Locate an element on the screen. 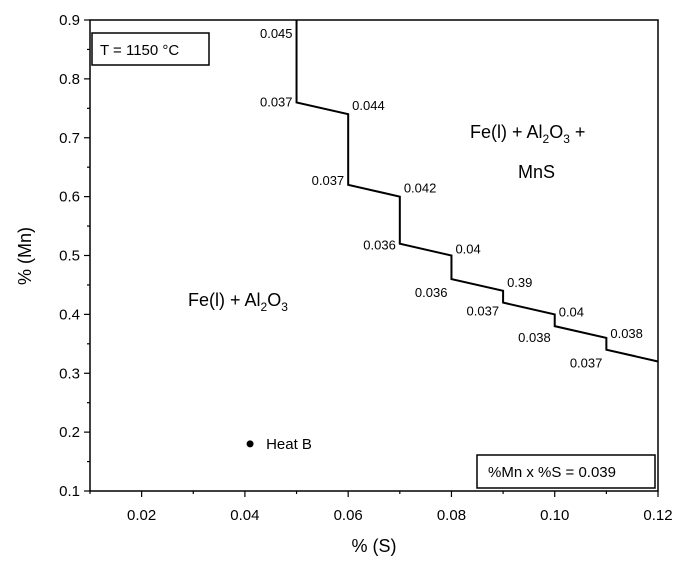 This screenshot has height=562, width=679. product-label: %Mn x %S = 0.039 is located at coordinates (552, 472).